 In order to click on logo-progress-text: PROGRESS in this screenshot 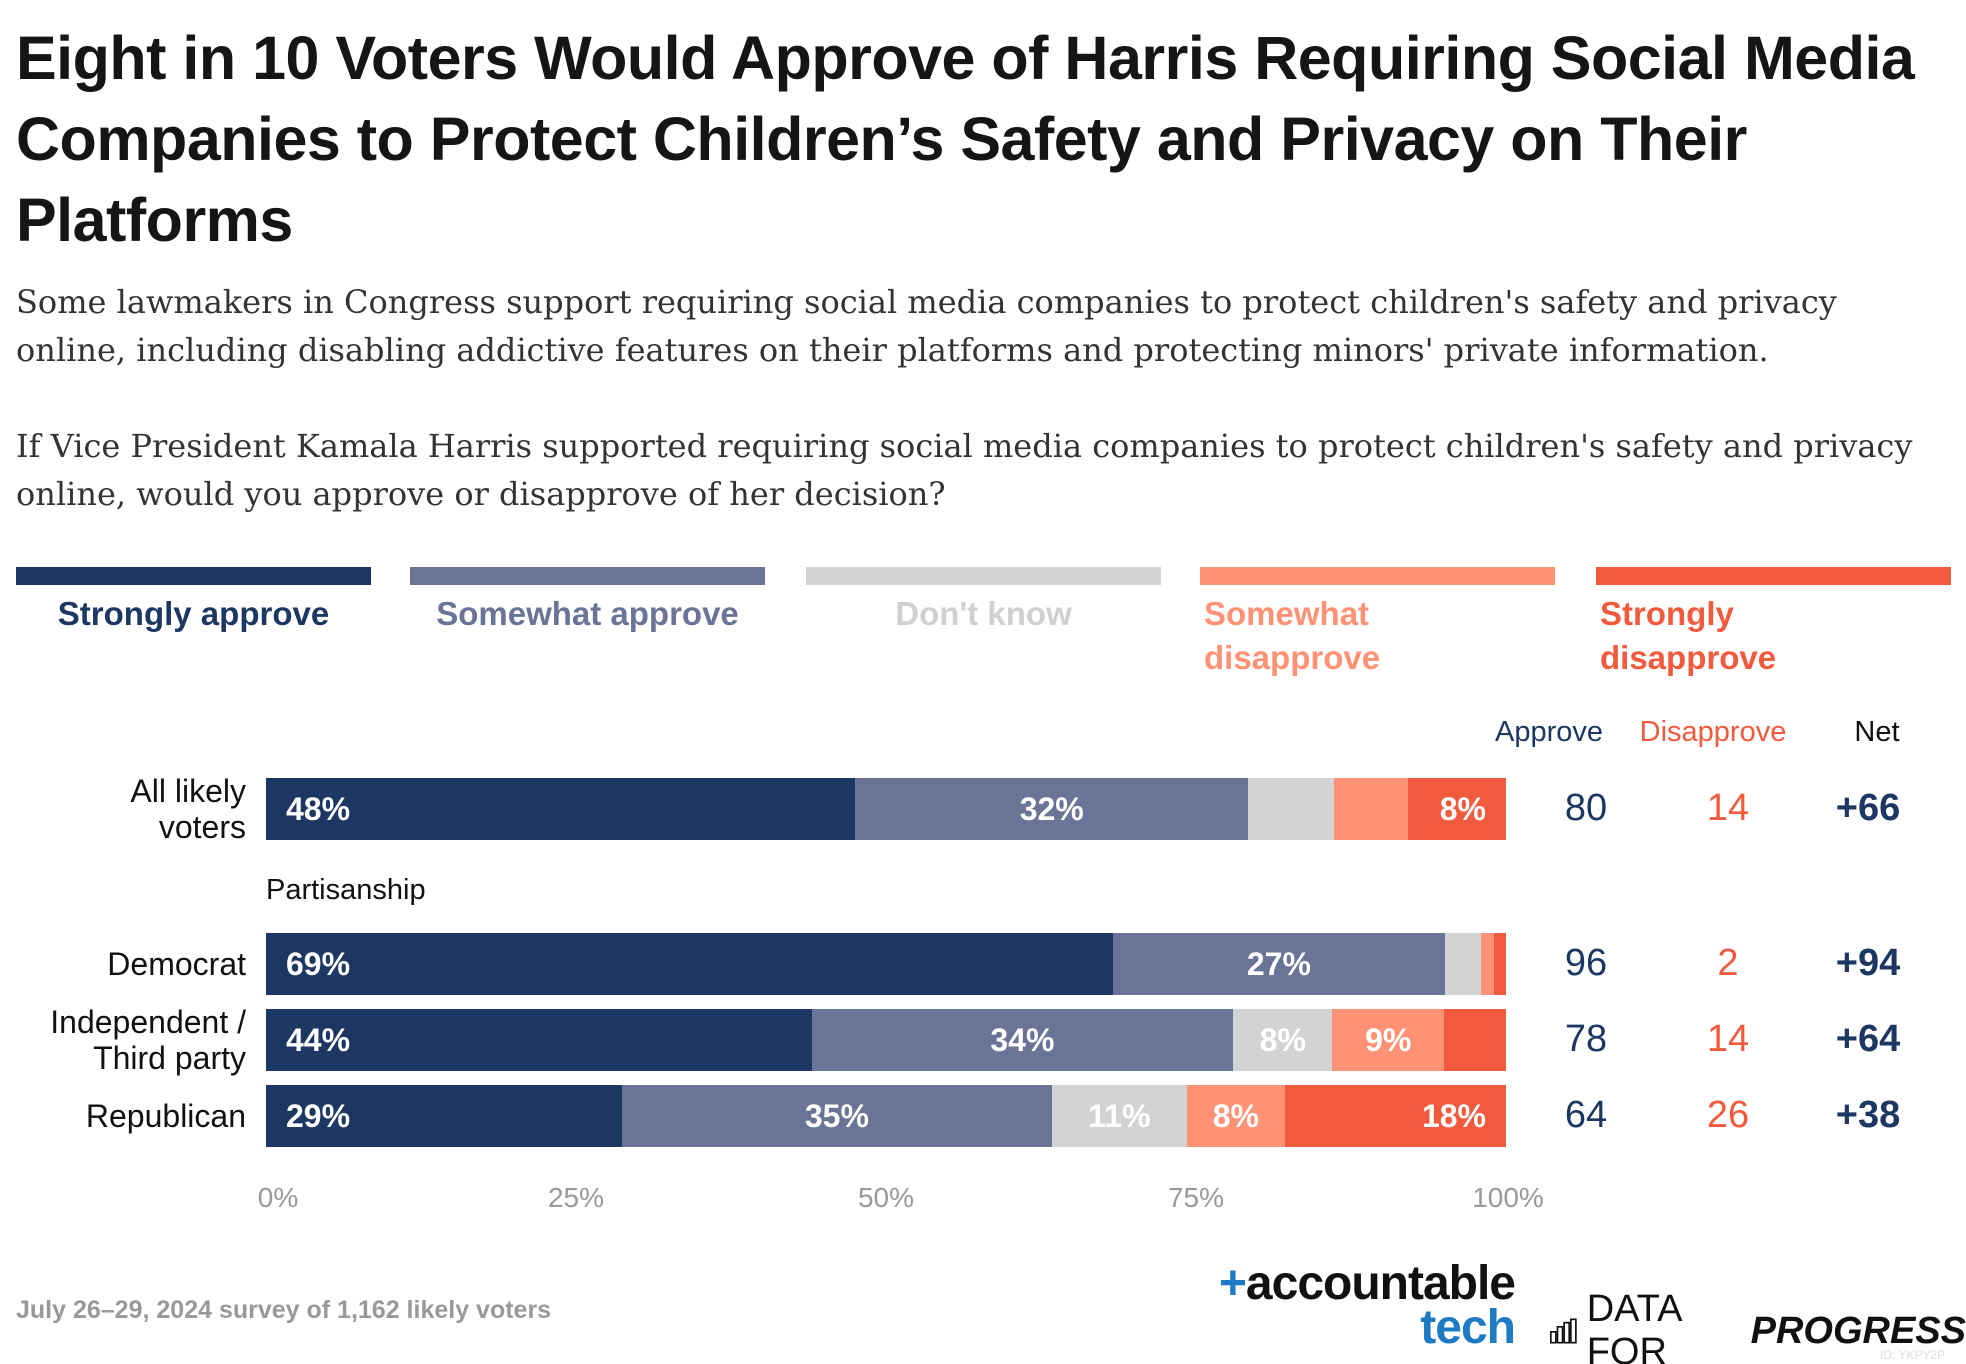, I will do `click(1858, 1330)`.